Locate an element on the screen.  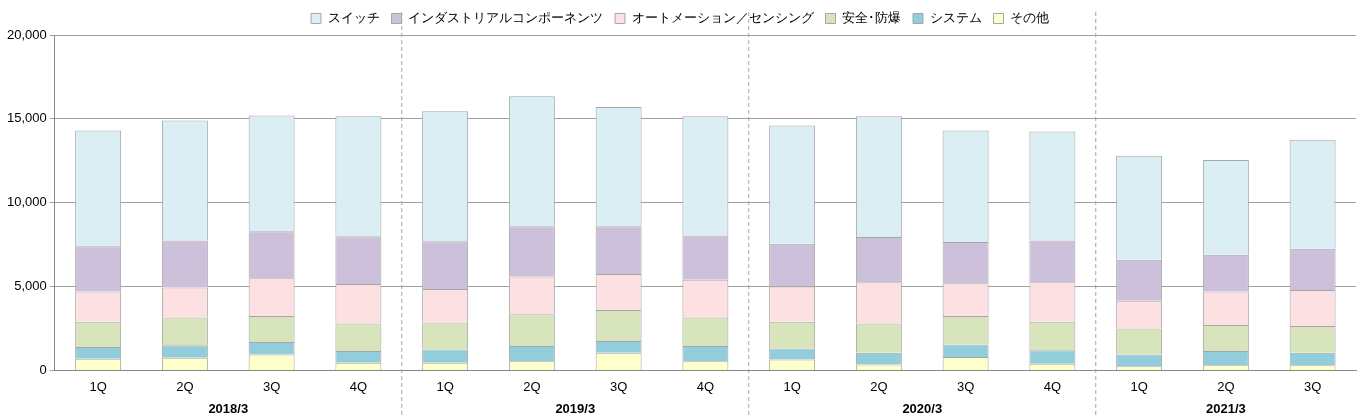
y-tick-label: 15,000 is located at coordinates (27, 118).